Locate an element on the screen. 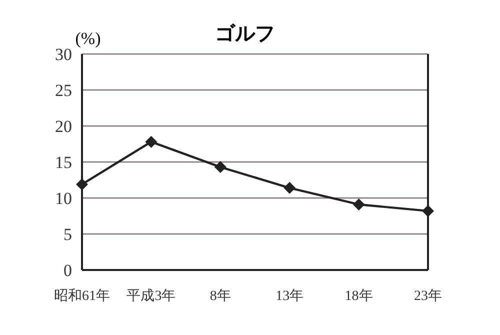 The image size is (500, 335). y-tick-label: 20 is located at coordinates (63, 126).